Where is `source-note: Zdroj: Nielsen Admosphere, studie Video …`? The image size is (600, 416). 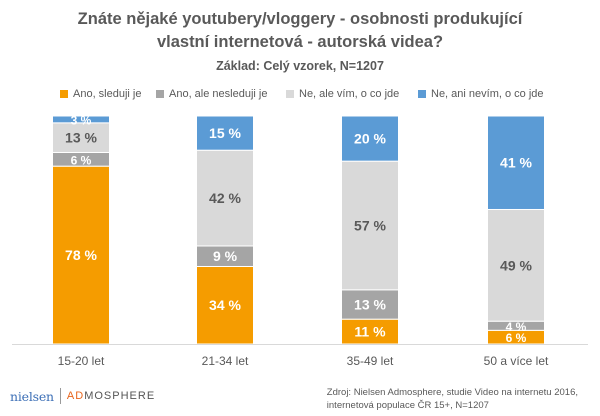
source-note: Zdroj: Nielsen Admosphere, studie Video … is located at coordinates (452, 399).